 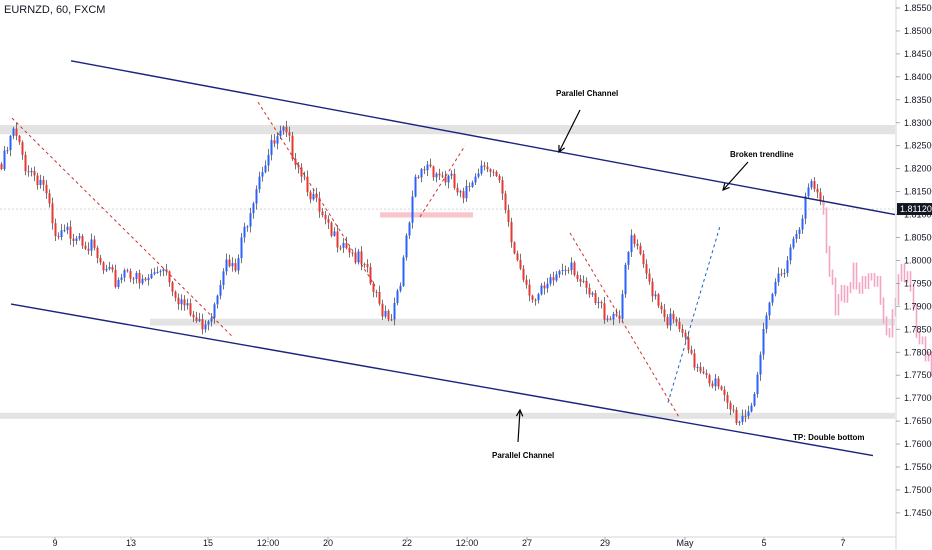 What do you see at coordinates (54, 543) in the screenshot?
I see `time-tick-label: 9` at bounding box center [54, 543].